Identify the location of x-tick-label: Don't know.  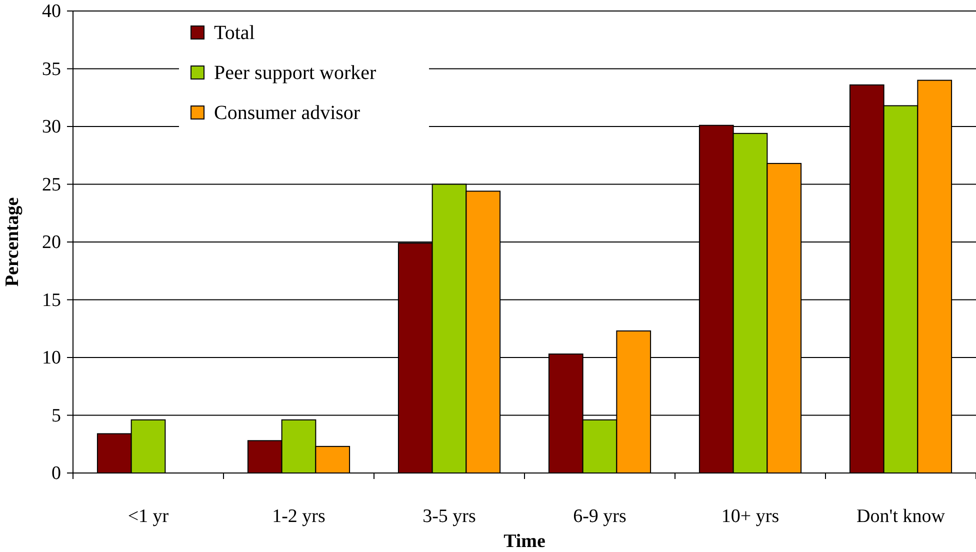
(901, 516).